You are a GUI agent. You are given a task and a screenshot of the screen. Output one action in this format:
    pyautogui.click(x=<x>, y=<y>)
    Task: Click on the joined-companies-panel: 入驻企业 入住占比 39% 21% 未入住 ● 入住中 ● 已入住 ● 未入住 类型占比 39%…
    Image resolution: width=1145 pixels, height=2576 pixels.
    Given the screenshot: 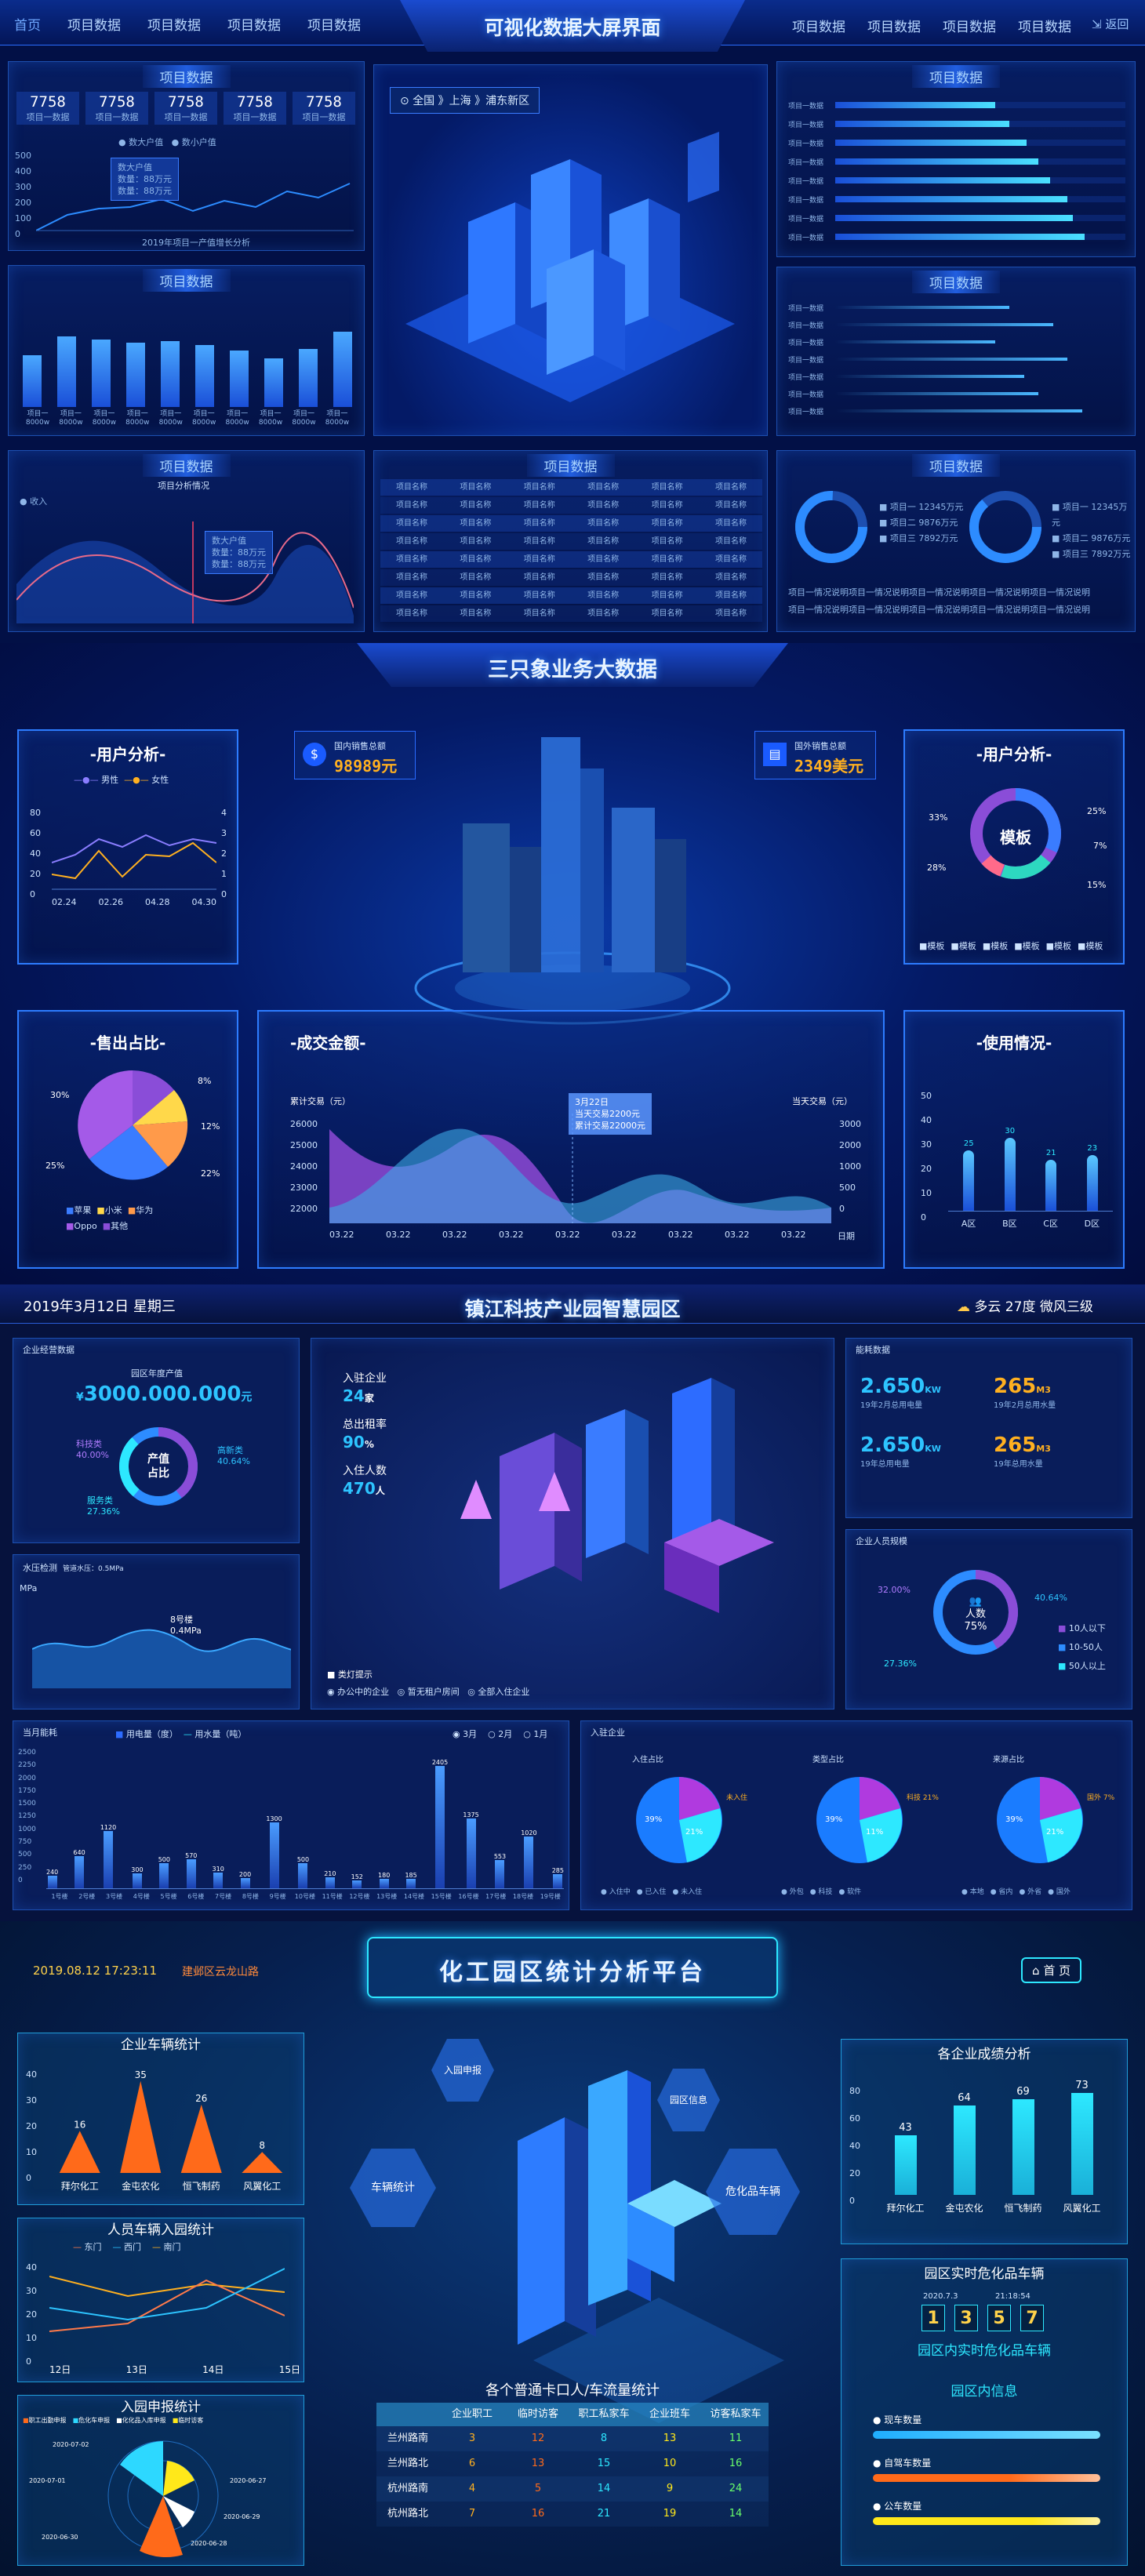 What is the action you would take?
    pyautogui.click(x=856, y=1815)
    